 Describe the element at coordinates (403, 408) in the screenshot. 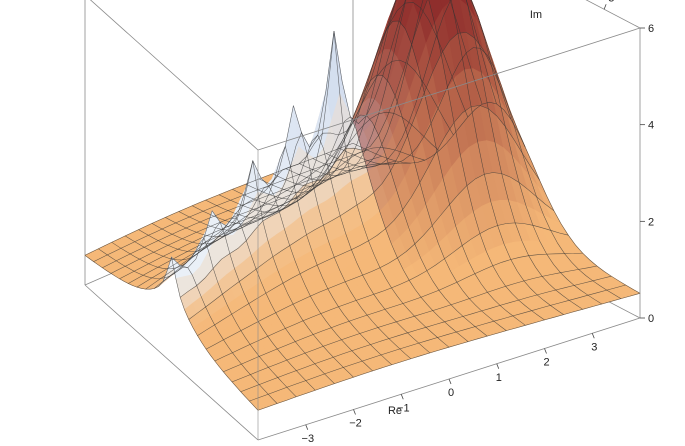

I see `x-tick-label: −1` at that location.